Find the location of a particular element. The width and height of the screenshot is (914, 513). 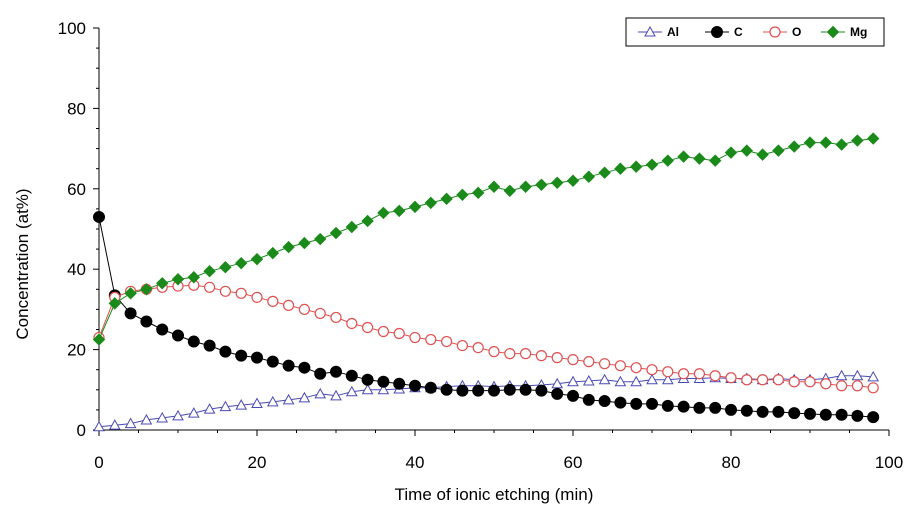

legend-marker-o is located at coordinates (775, 32).